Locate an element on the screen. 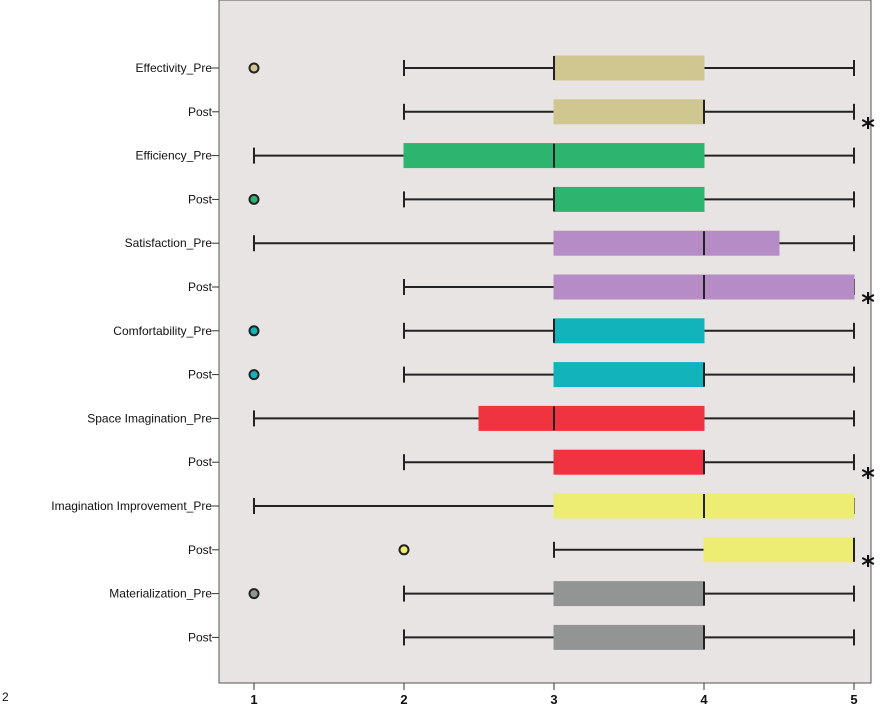 The height and width of the screenshot is (708, 881). category-label: Space Imagination_Pre is located at coordinates (149, 418).